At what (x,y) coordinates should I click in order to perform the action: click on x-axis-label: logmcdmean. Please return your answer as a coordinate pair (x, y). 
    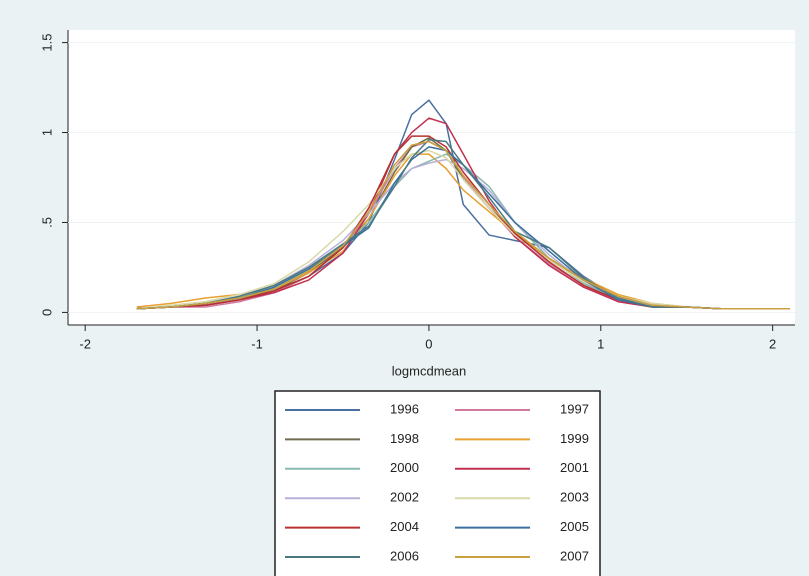
    Looking at the image, I should click on (429, 370).